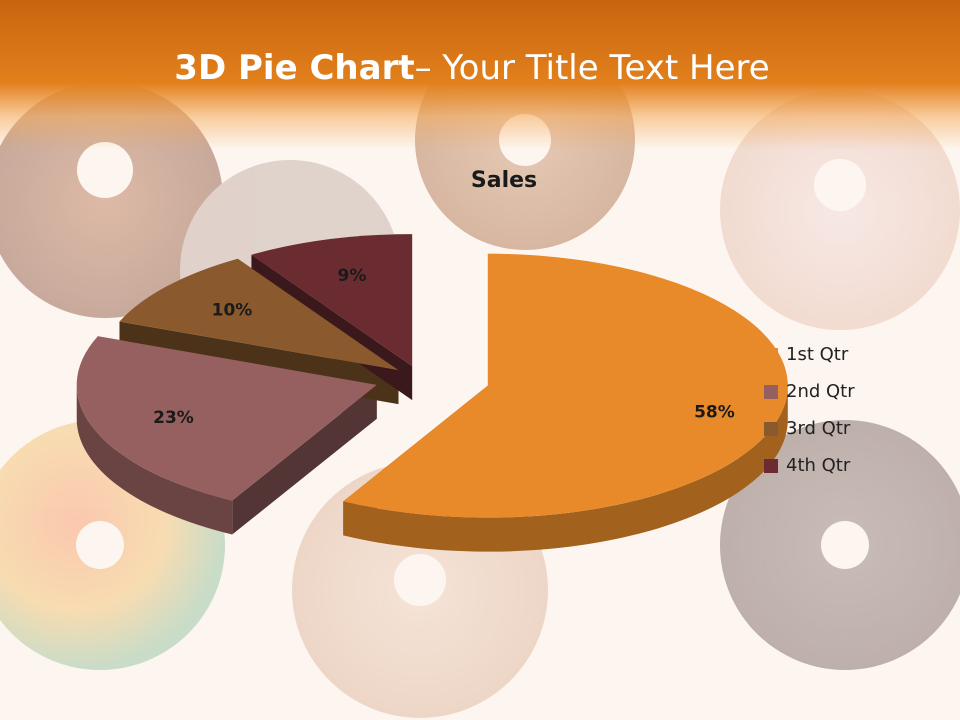 The width and height of the screenshot is (960, 720). I want to click on legend-label: 3rd Qtr, so click(818, 428).